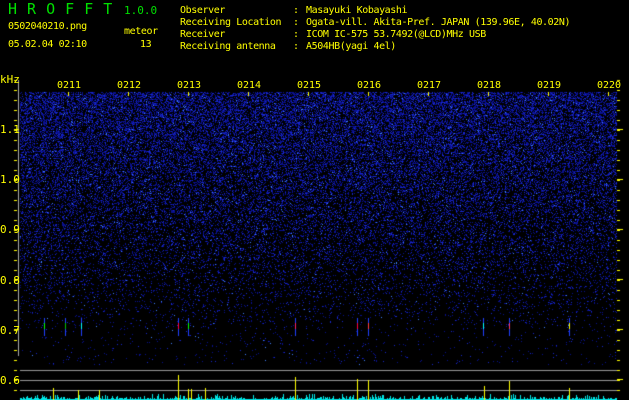  Describe the element at coordinates (47, 44) in the screenshot. I see `datetime: 05.02.04 02:10` at that location.